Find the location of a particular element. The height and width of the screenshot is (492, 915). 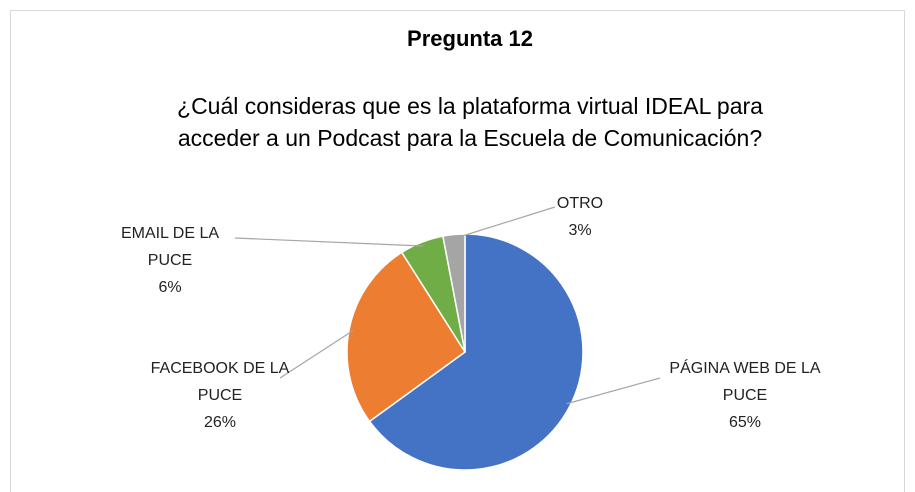

chart-title: Pregunta 12 is located at coordinates (470, 38).